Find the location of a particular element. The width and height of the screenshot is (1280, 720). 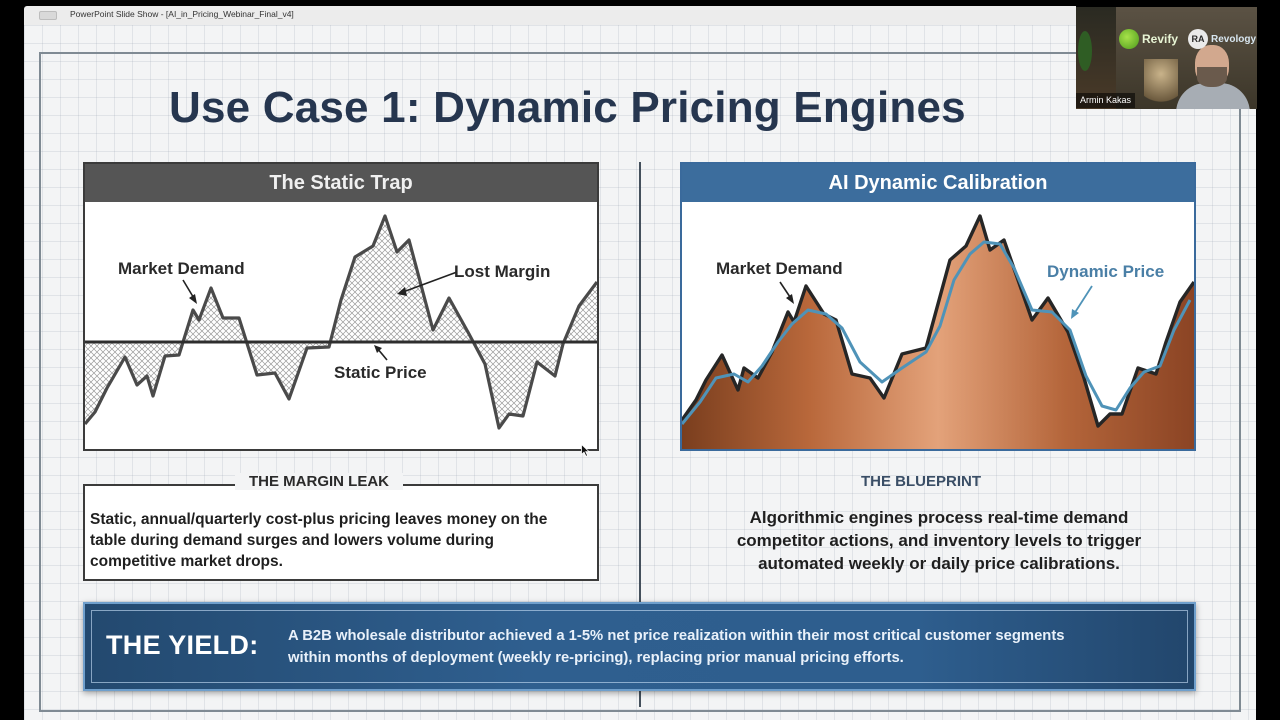

video-plant is located at coordinates (1085, 51).